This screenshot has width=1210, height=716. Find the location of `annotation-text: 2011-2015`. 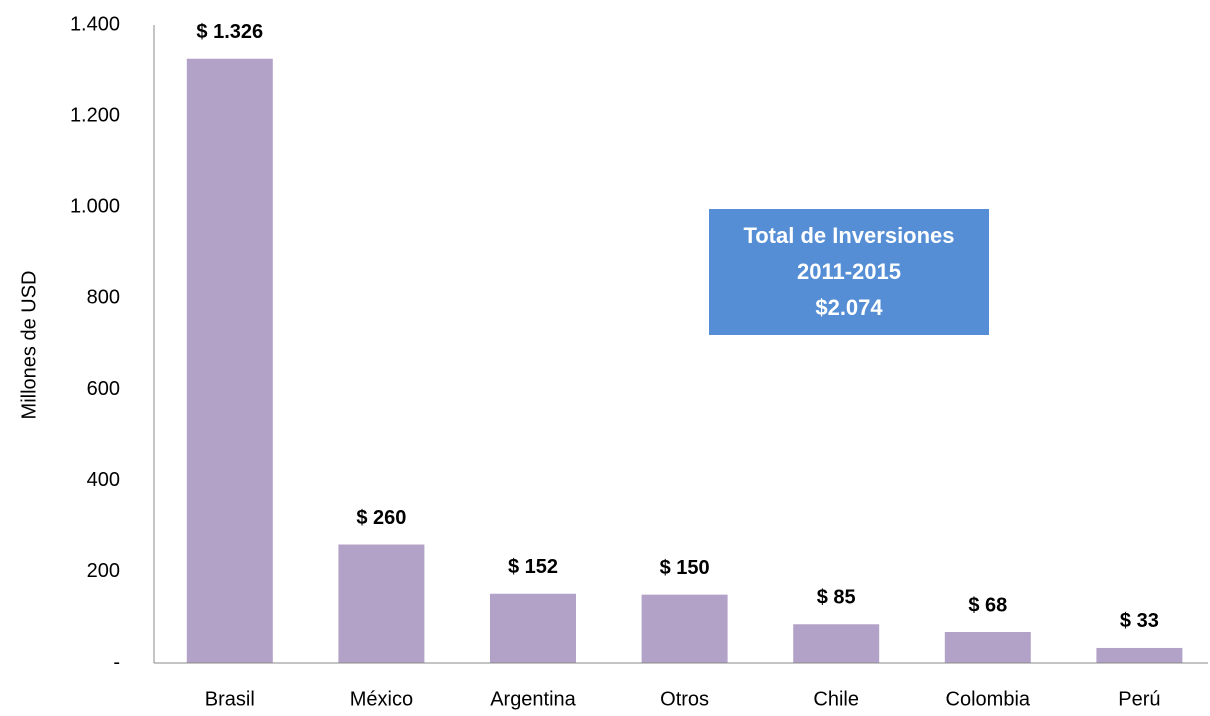

annotation-text: 2011-2015 is located at coordinates (849, 271).